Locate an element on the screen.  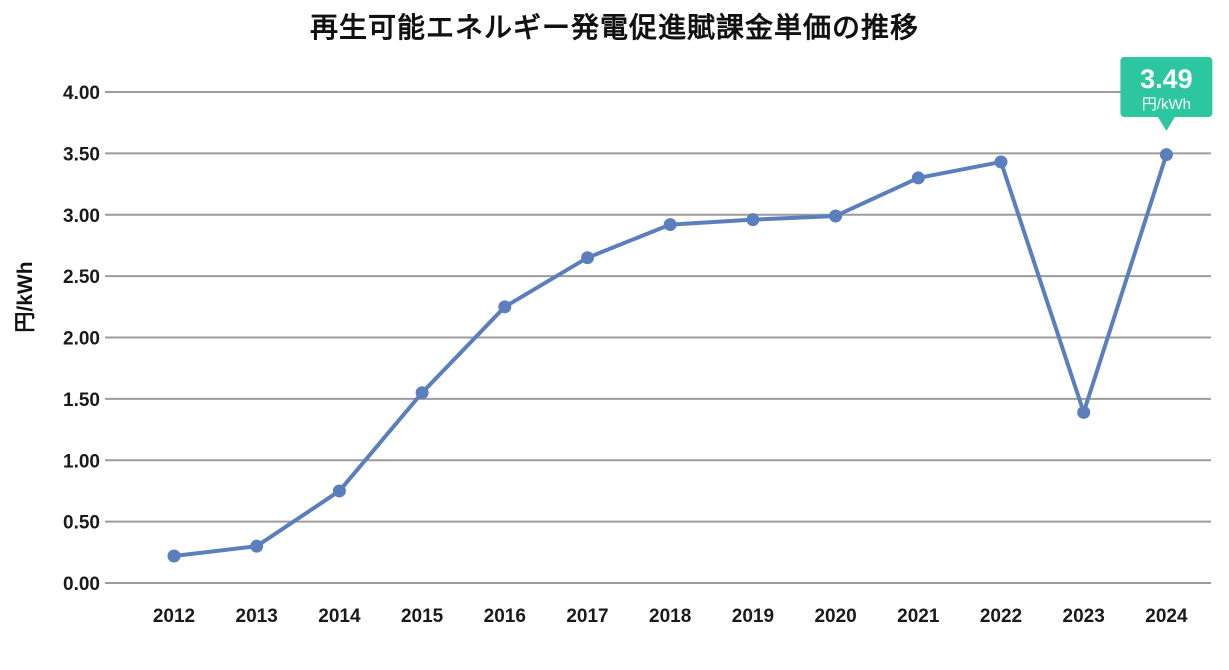
x-tick-label: 2019 is located at coordinates (753, 616).